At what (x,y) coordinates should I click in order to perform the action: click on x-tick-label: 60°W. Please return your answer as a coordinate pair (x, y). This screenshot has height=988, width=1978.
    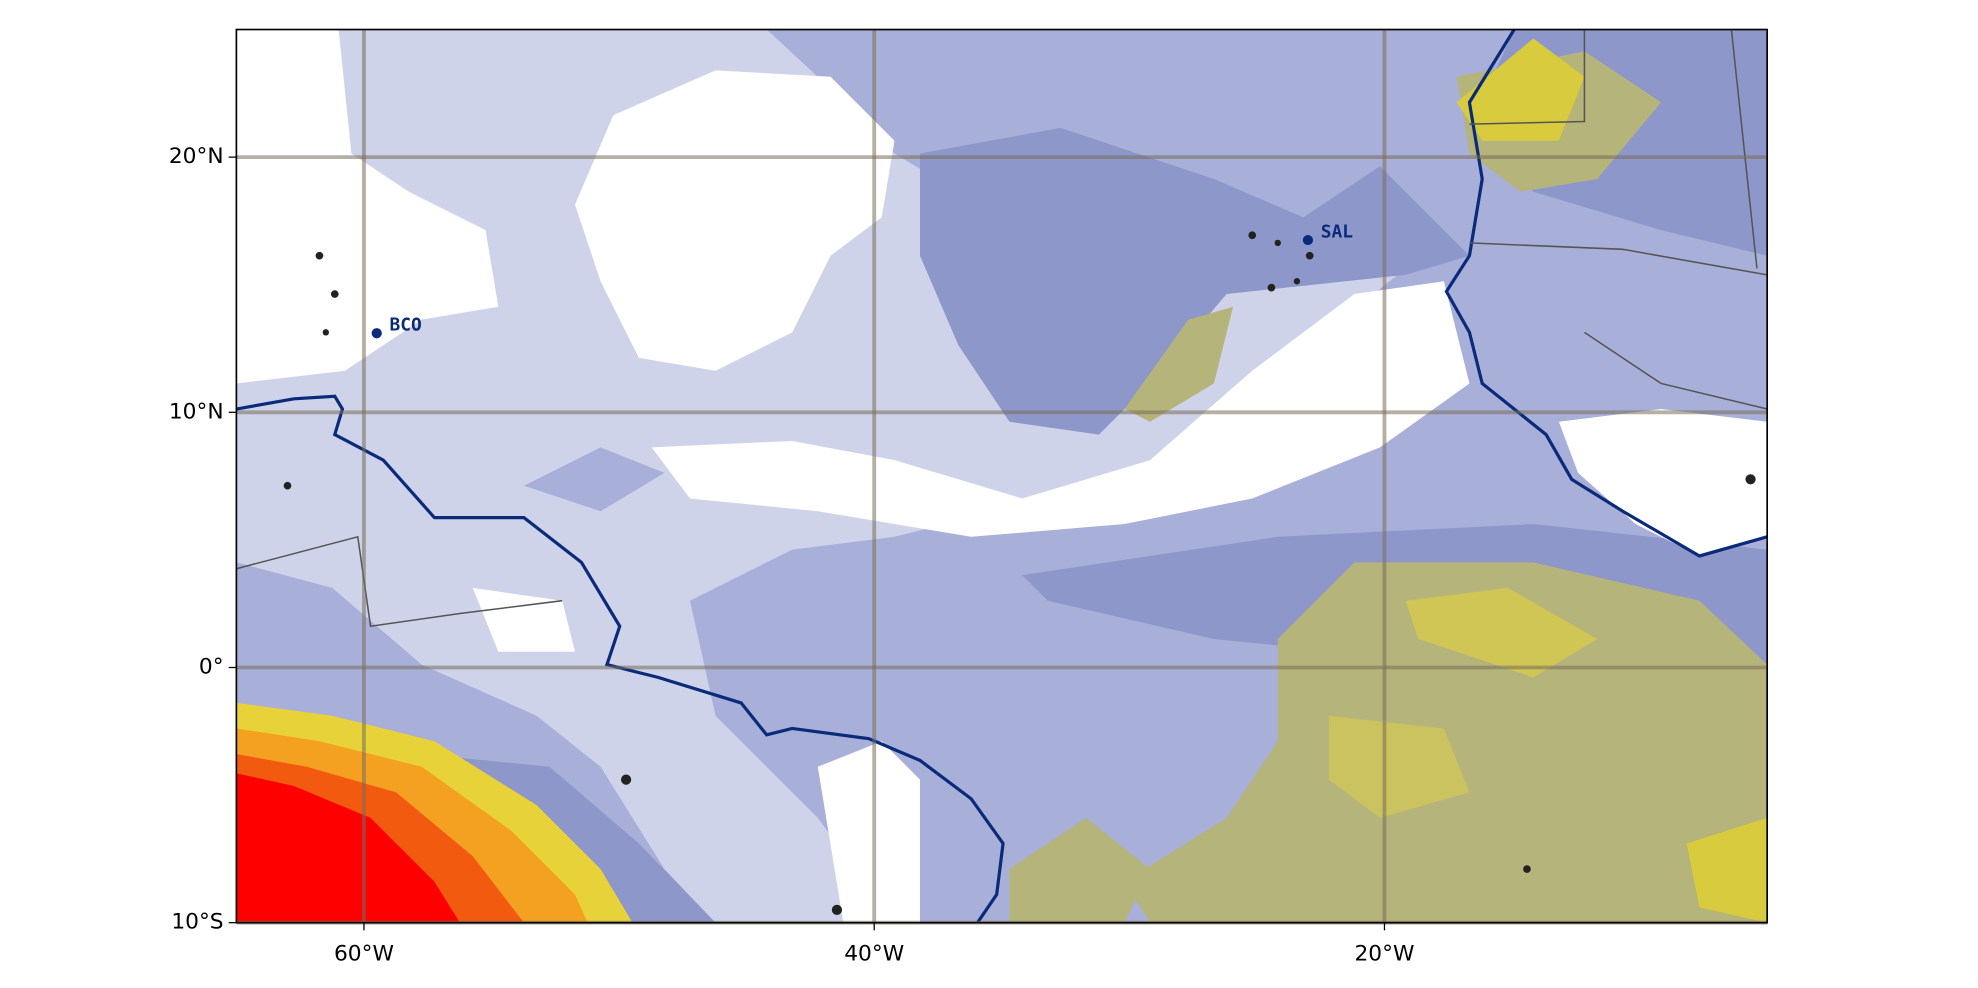
    Looking at the image, I should click on (364, 954).